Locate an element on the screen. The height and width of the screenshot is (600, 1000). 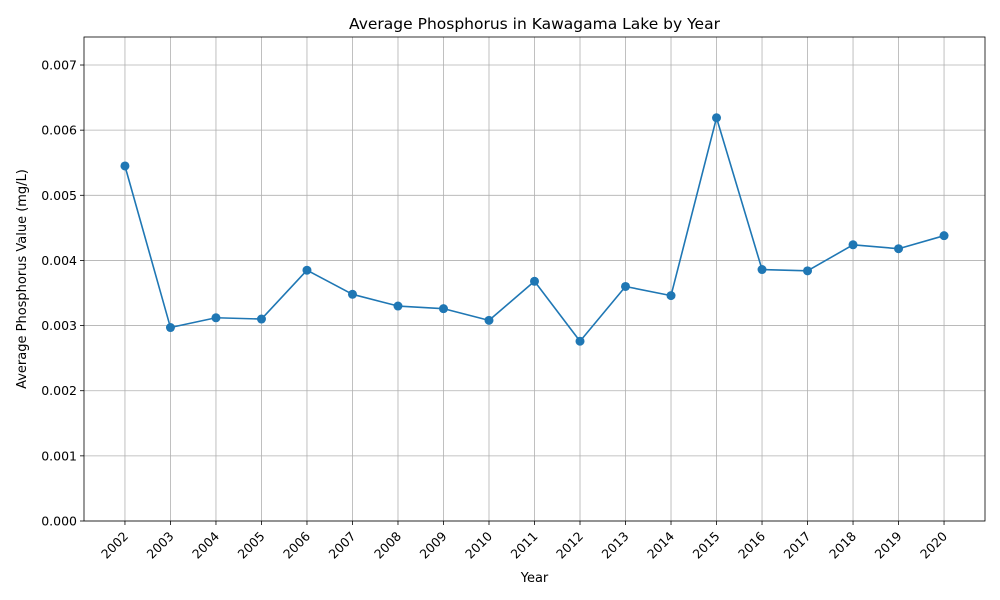
x-tick-label: 2002 is located at coordinates (114, 545).